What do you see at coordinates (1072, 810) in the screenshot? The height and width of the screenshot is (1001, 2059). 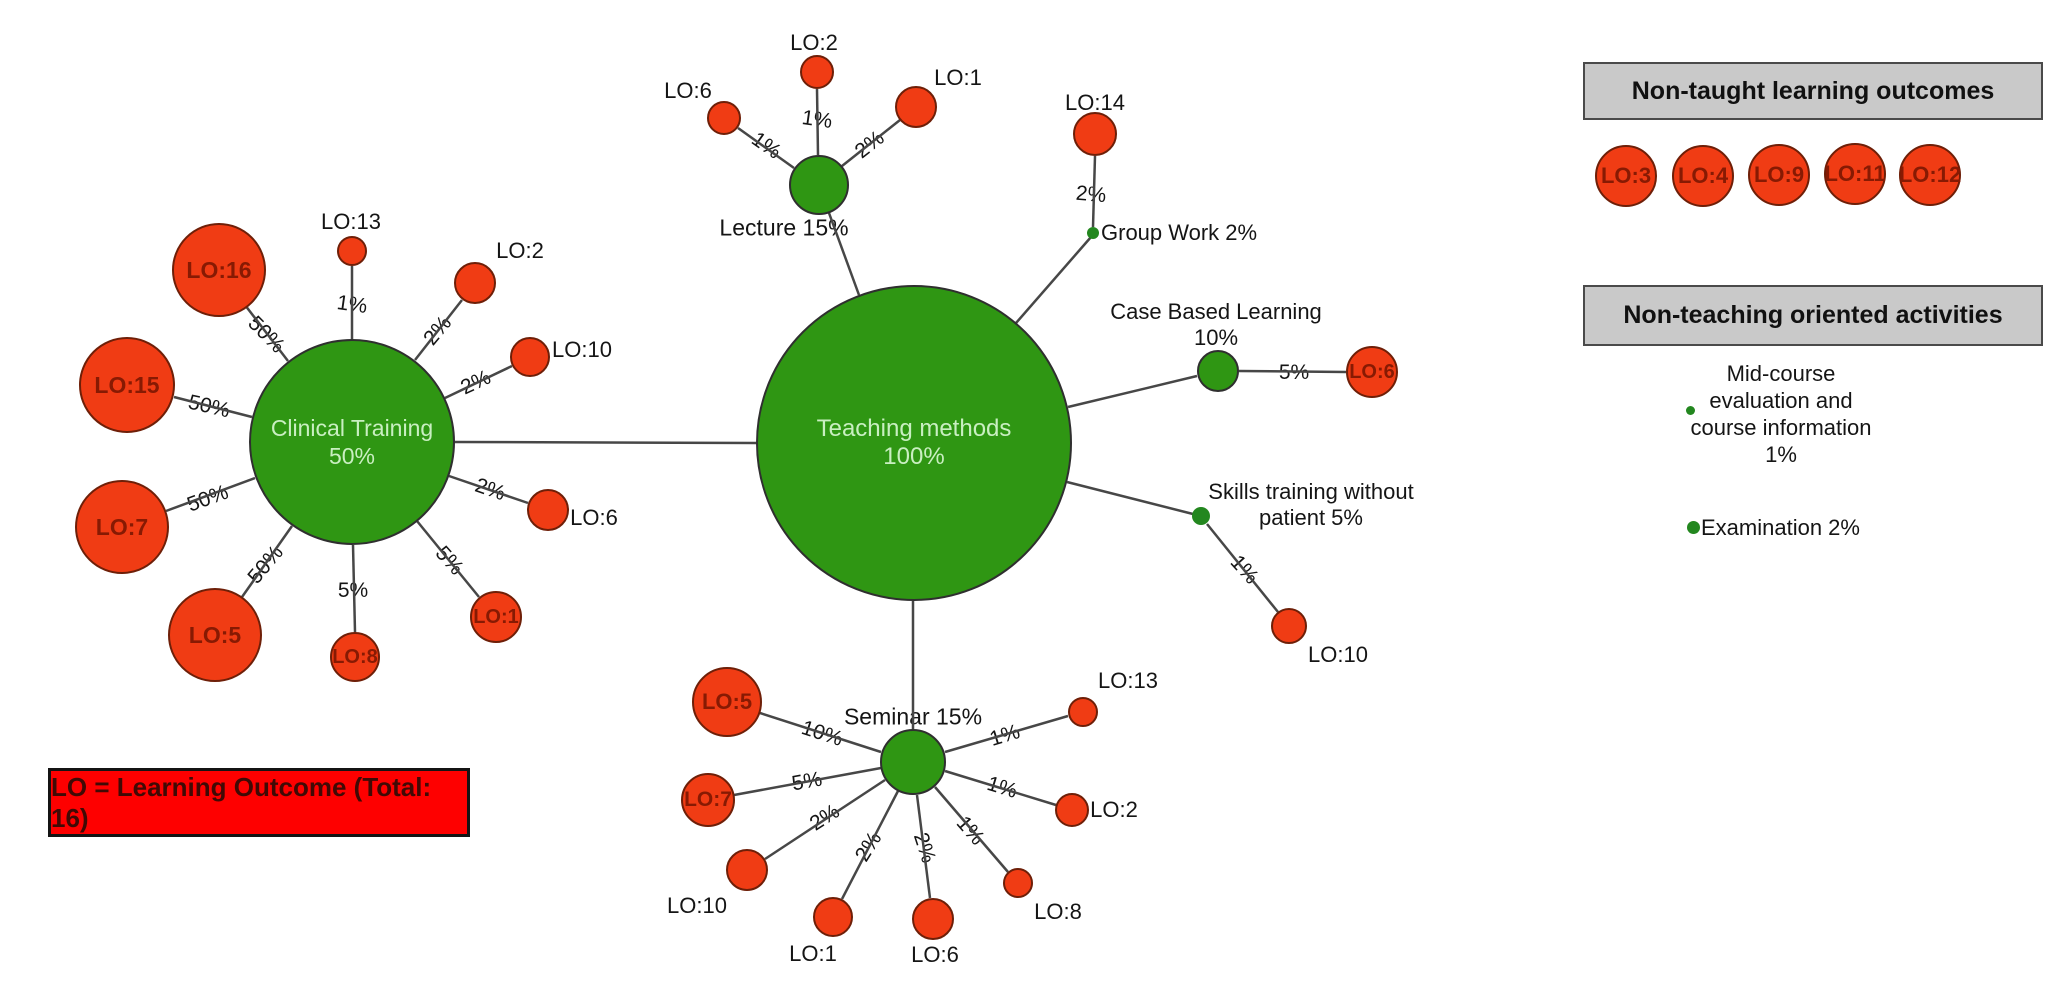 I see `lo-circle-seminar-lo2` at bounding box center [1072, 810].